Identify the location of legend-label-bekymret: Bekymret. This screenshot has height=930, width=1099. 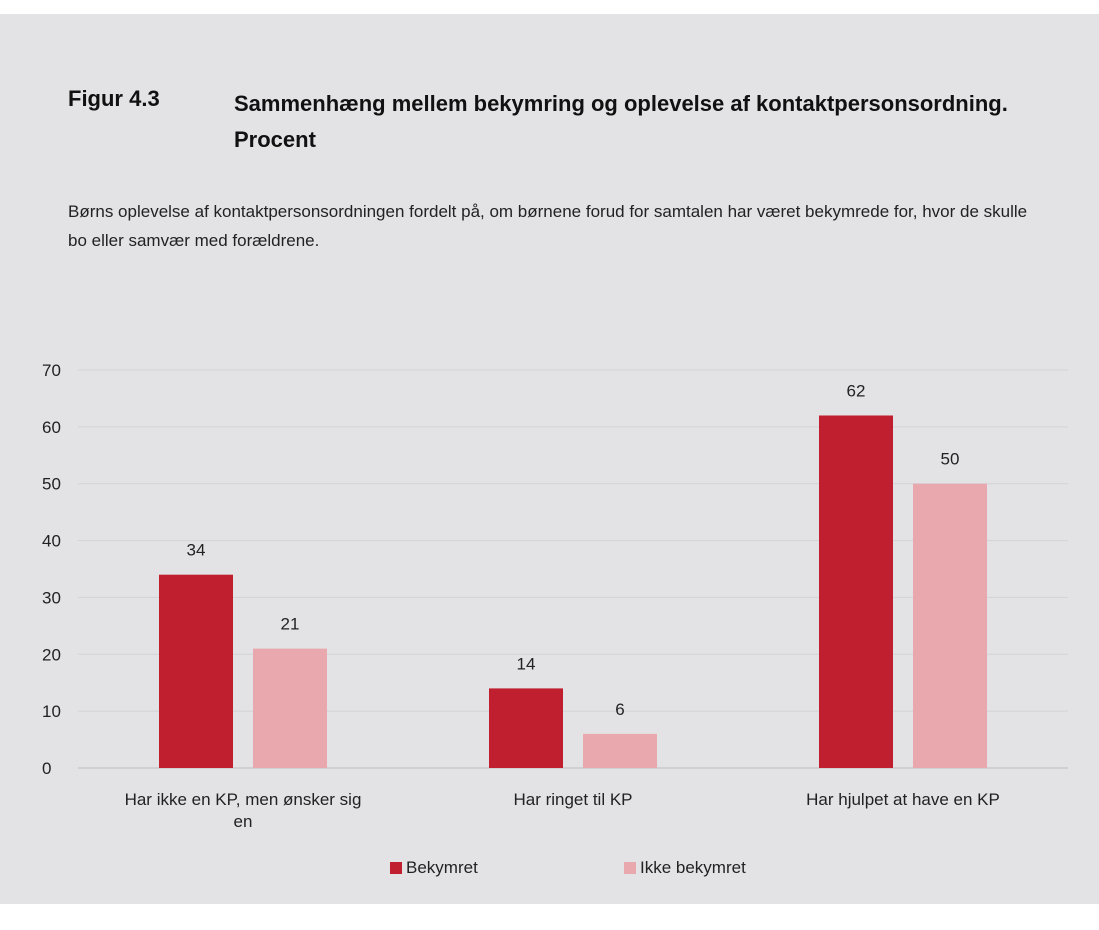
(442, 867).